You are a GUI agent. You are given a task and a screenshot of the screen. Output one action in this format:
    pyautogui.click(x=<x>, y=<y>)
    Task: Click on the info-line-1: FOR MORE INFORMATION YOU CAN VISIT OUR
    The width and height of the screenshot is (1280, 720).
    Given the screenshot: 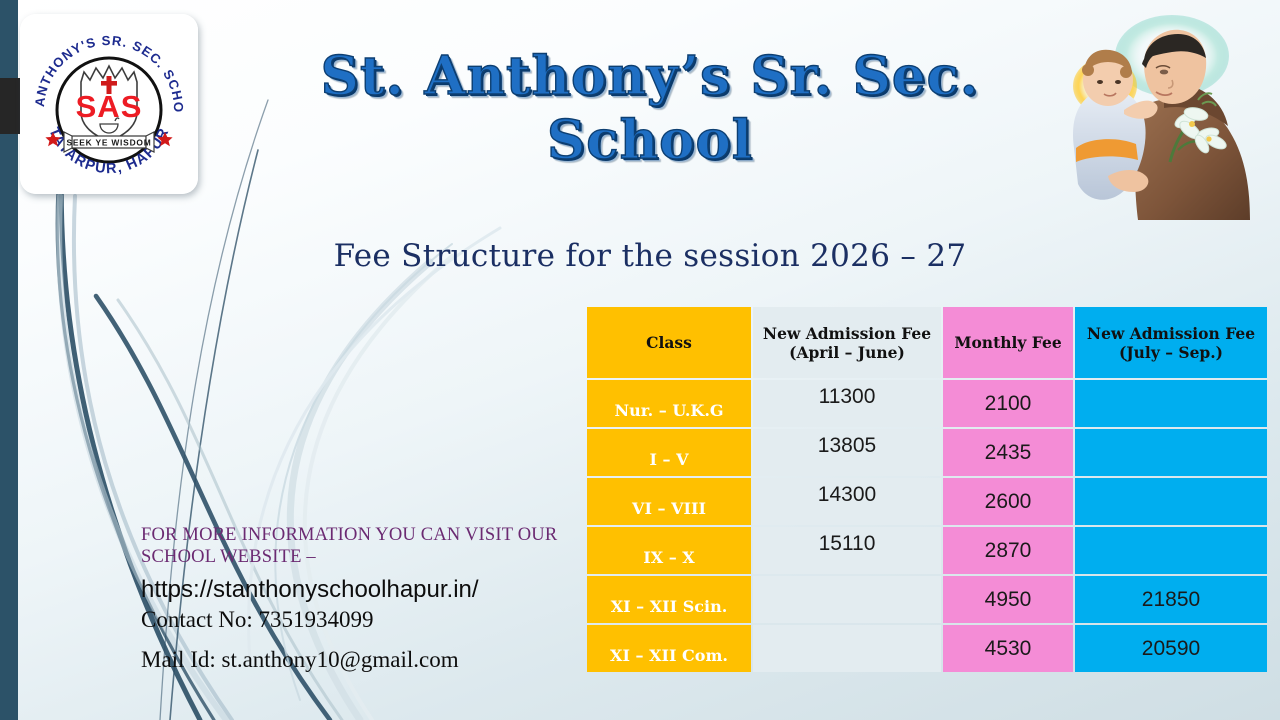 What is the action you would take?
    pyautogui.click(x=349, y=535)
    